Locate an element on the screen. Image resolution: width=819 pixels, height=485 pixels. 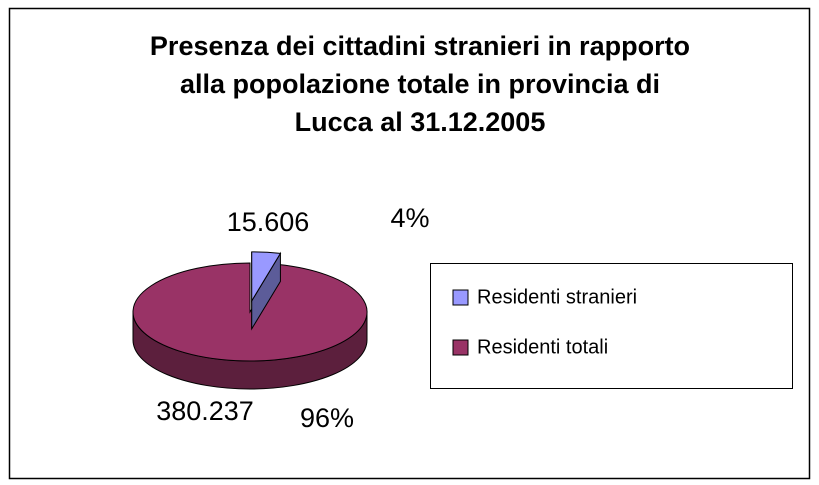
legend-label: Residenti stranieri is located at coordinates (557, 297).